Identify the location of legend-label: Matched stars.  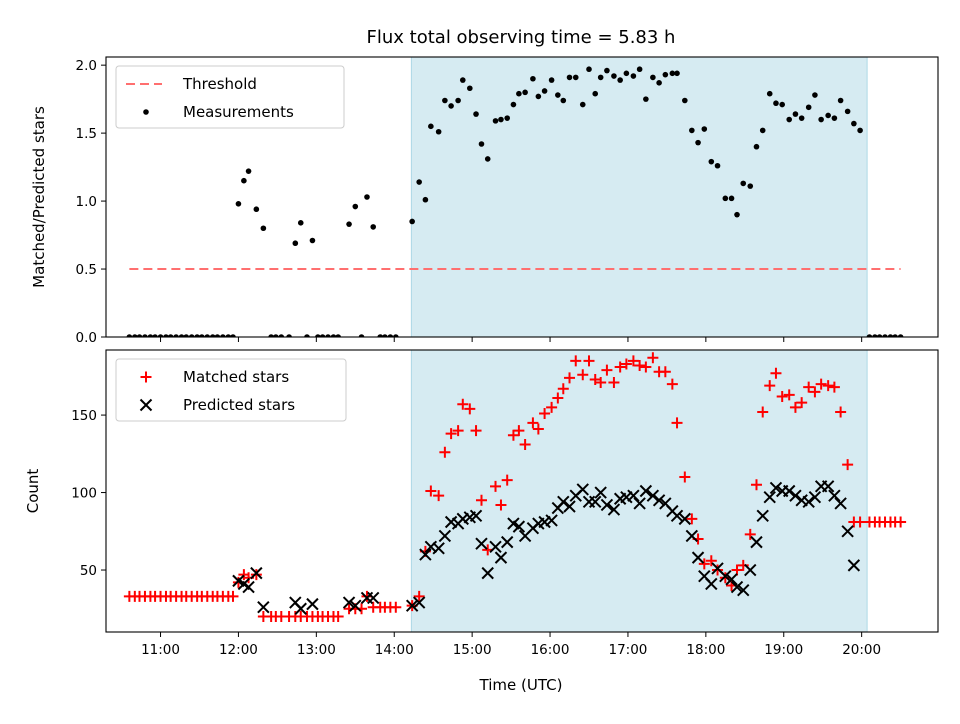
(236, 377).